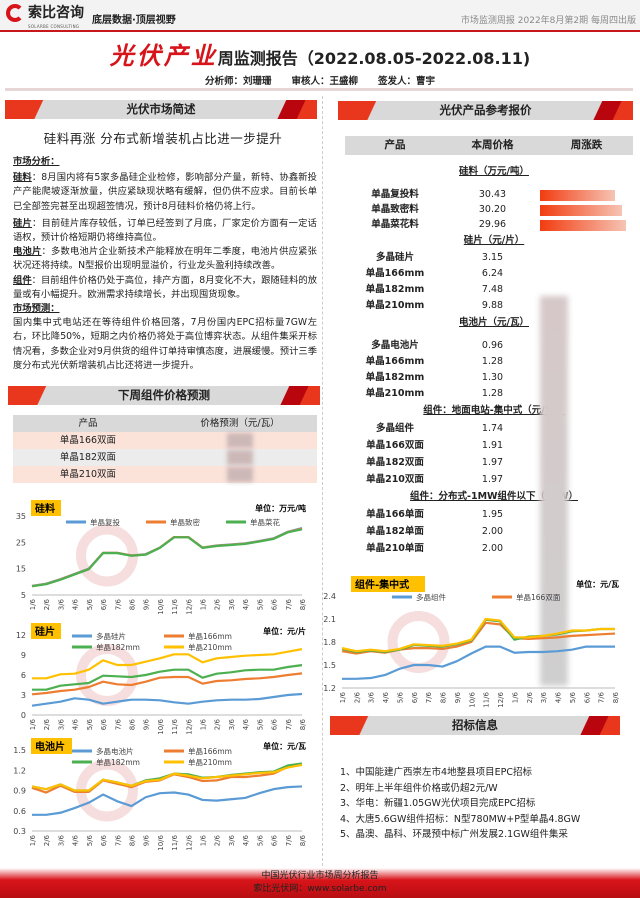 This screenshot has height=898, width=640. Describe the element at coordinates (210, 762) in the screenshot. I see `legend-label: 单晶210mm` at that location.